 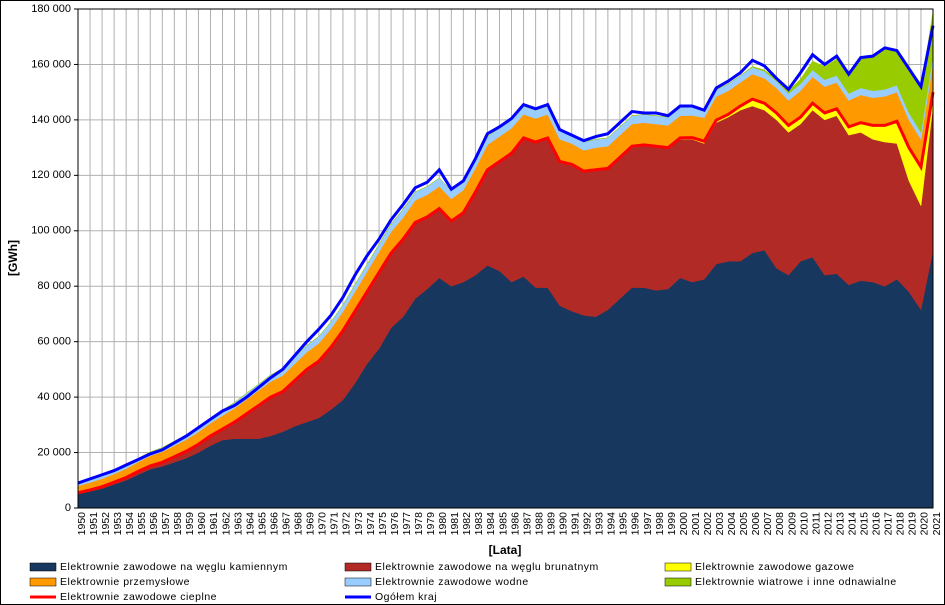 What do you see at coordinates (68, 508) in the screenshot?
I see `y-tick-label: 0` at bounding box center [68, 508].